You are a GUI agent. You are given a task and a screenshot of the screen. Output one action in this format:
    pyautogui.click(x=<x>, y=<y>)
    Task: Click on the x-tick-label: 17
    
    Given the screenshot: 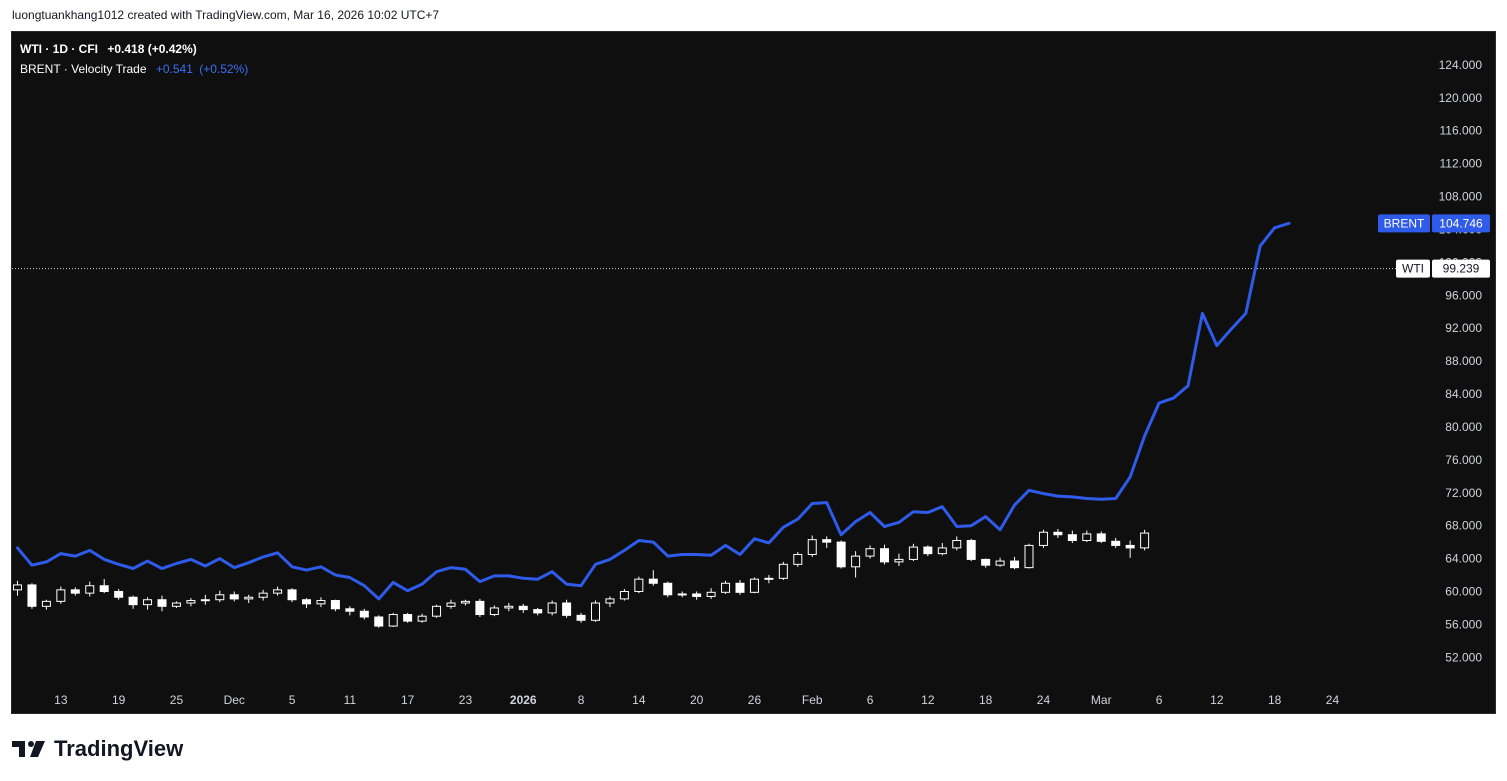 What is the action you would take?
    pyautogui.click(x=408, y=700)
    